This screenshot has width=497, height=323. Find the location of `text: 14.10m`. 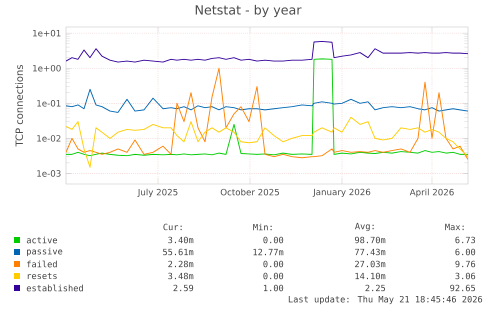

text: 14.10m is located at coordinates (370, 276).